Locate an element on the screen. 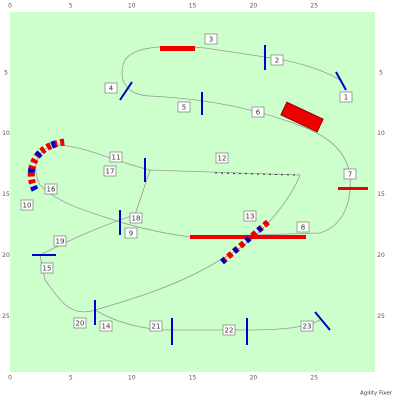 This screenshot has width=400, height=404. ruler-bottom-label: 25 is located at coordinates (314, 378).